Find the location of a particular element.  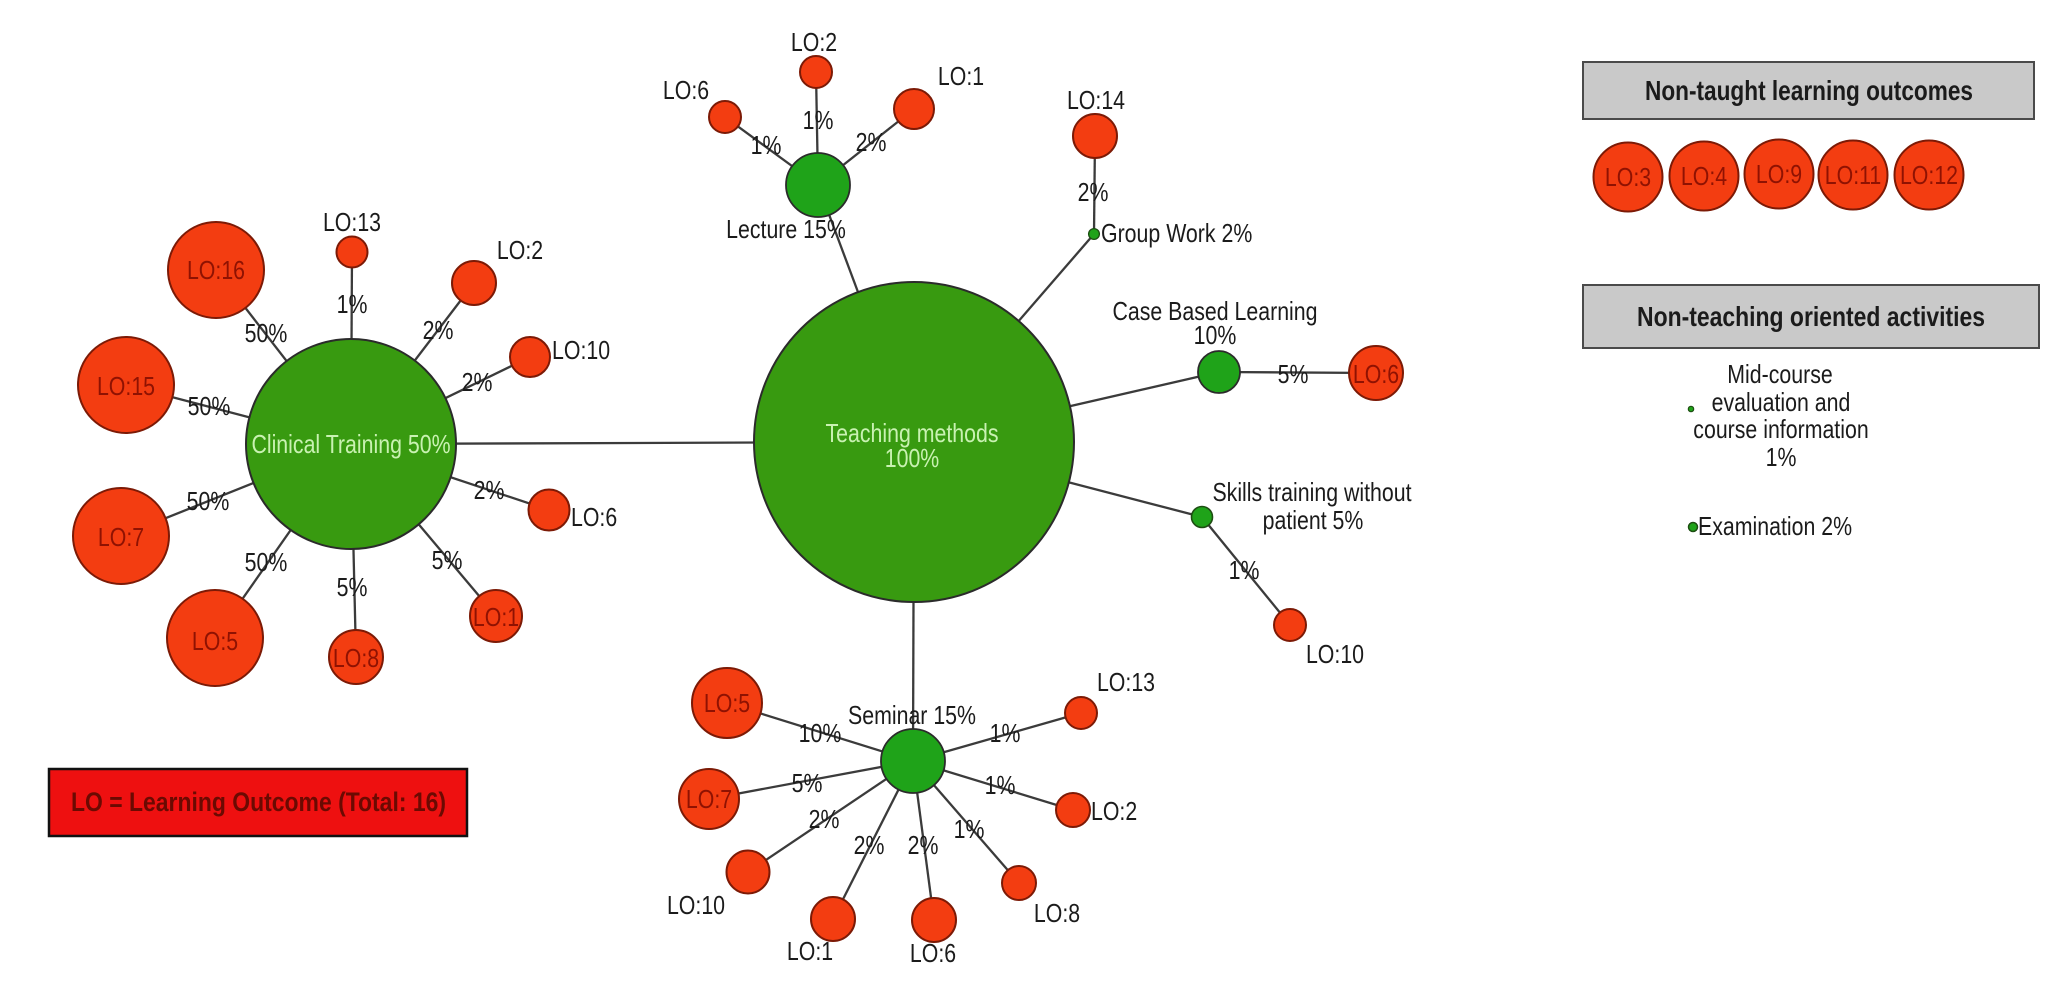

svg-text: LO:16 is located at coordinates (216, 270).